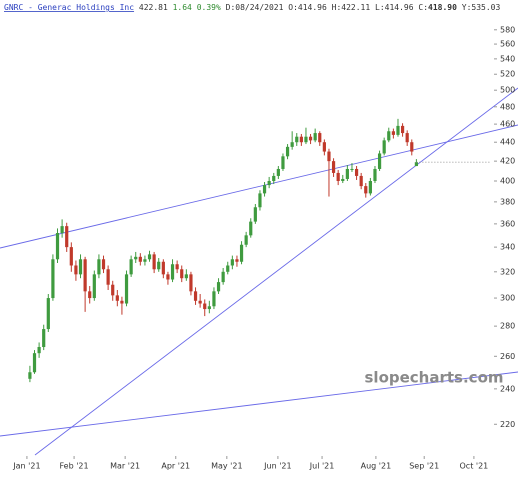 This screenshot has height=480, width=518. Describe the element at coordinates (507, 74) in the screenshot. I see `y-tick-label: 520` at that location.